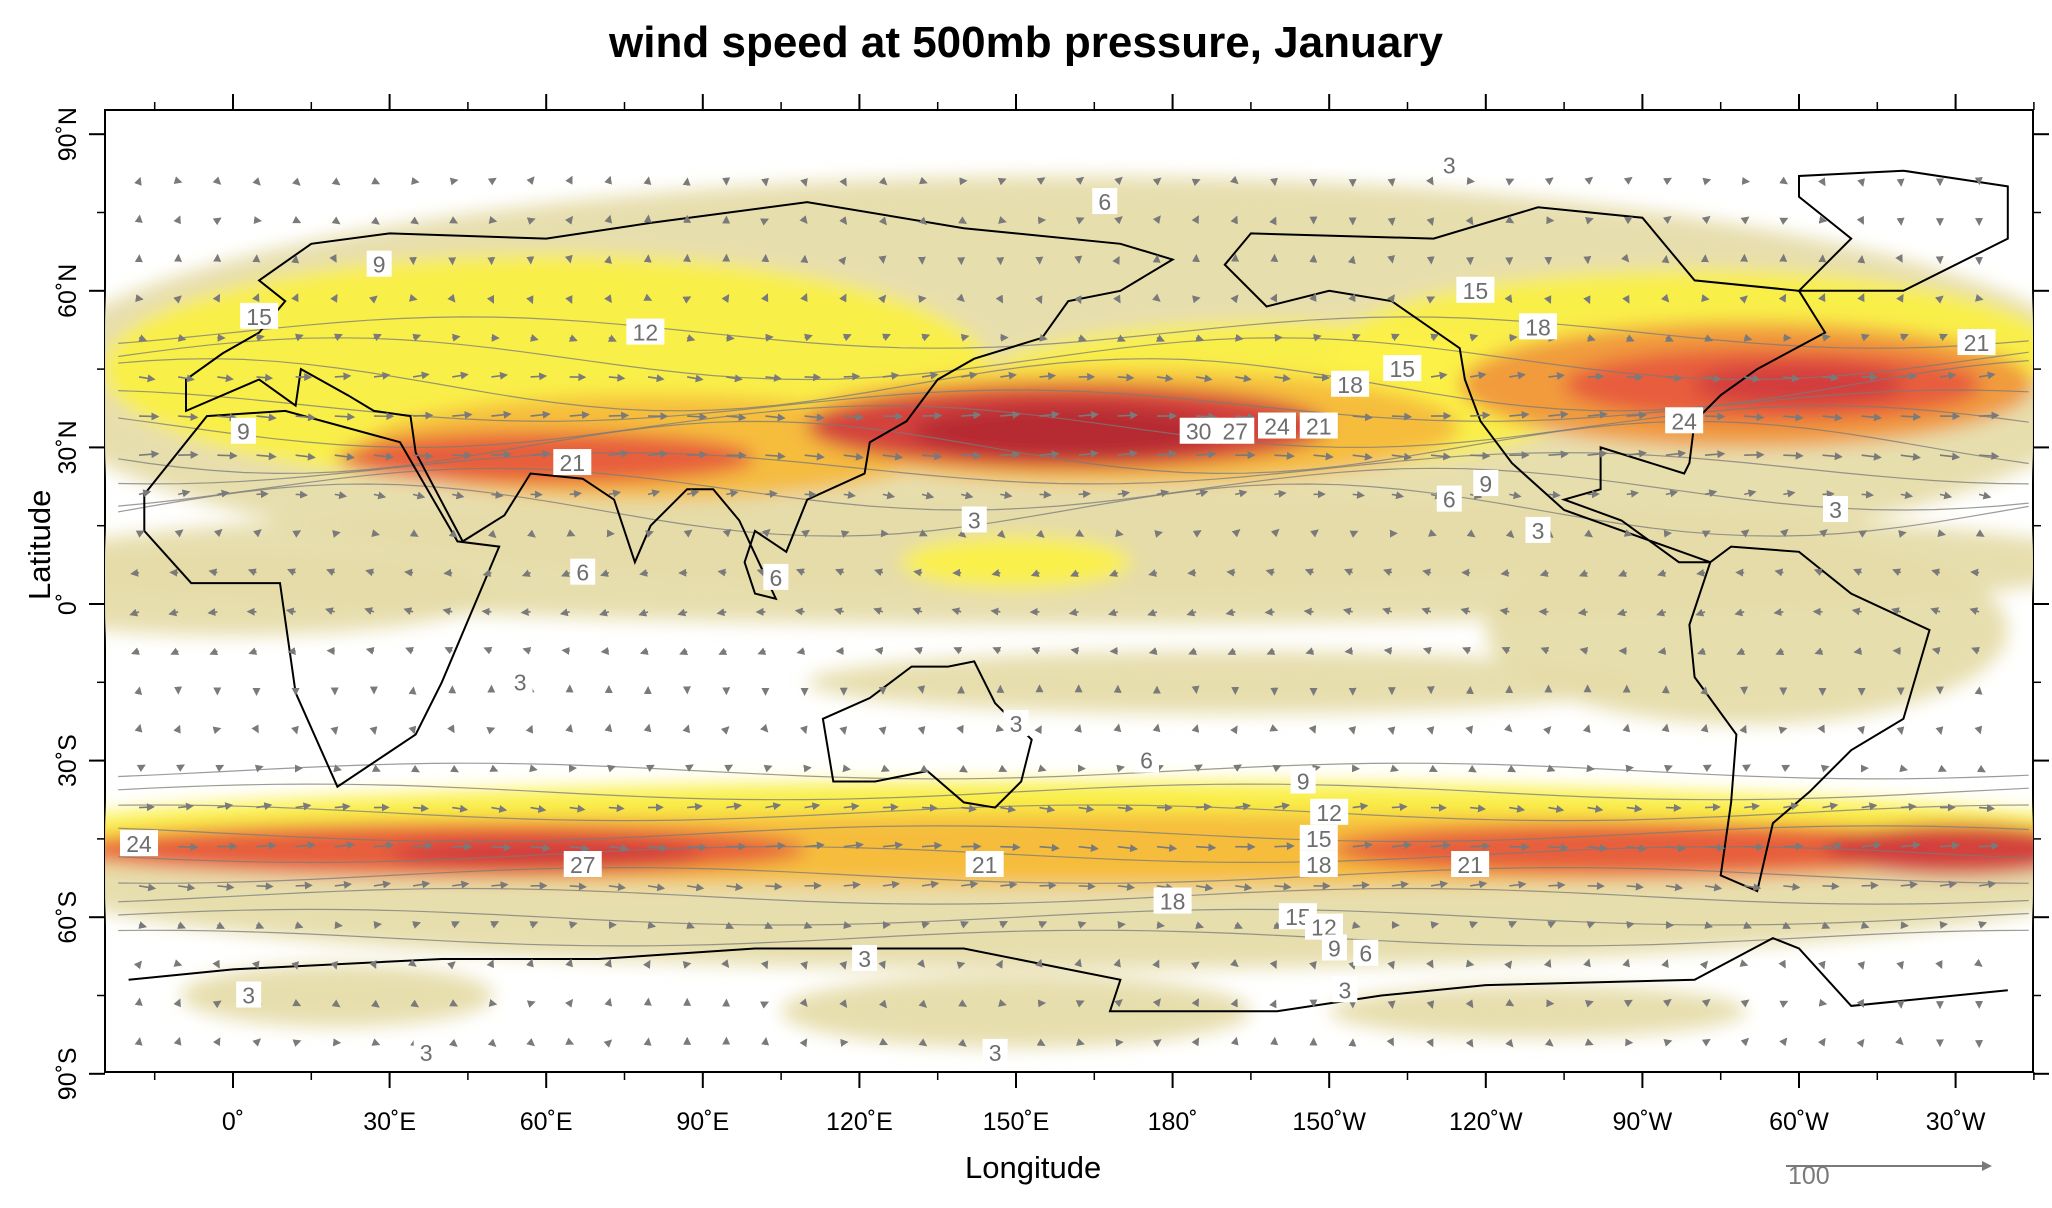  What do you see at coordinates (1476, 291) in the screenshot?
I see `contour-label: 15` at bounding box center [1476, 291].